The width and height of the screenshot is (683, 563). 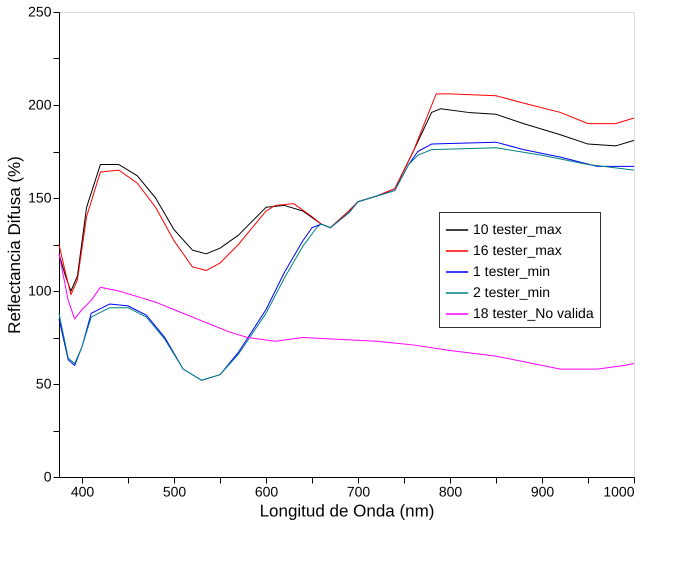 I want to click on y-axis-title: Reflectancia Difusa (%), so click(x=14, y=245).